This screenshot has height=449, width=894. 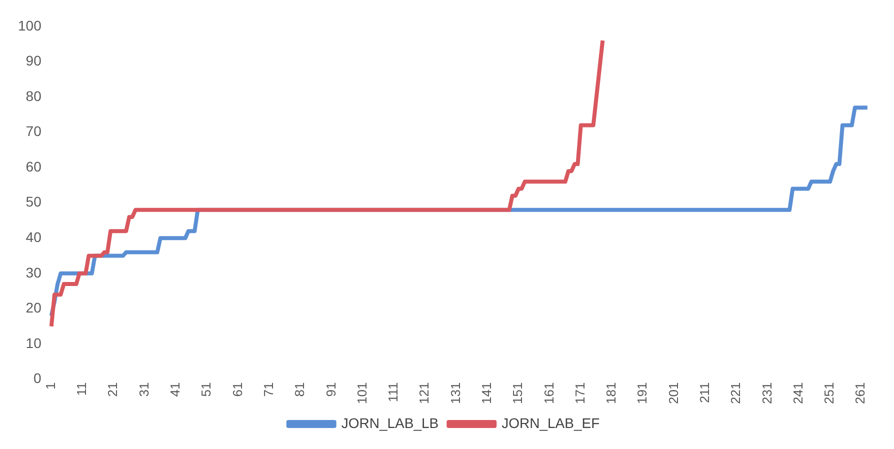 I want to click on x-tick-label: 221, so click(x=736, y=393).